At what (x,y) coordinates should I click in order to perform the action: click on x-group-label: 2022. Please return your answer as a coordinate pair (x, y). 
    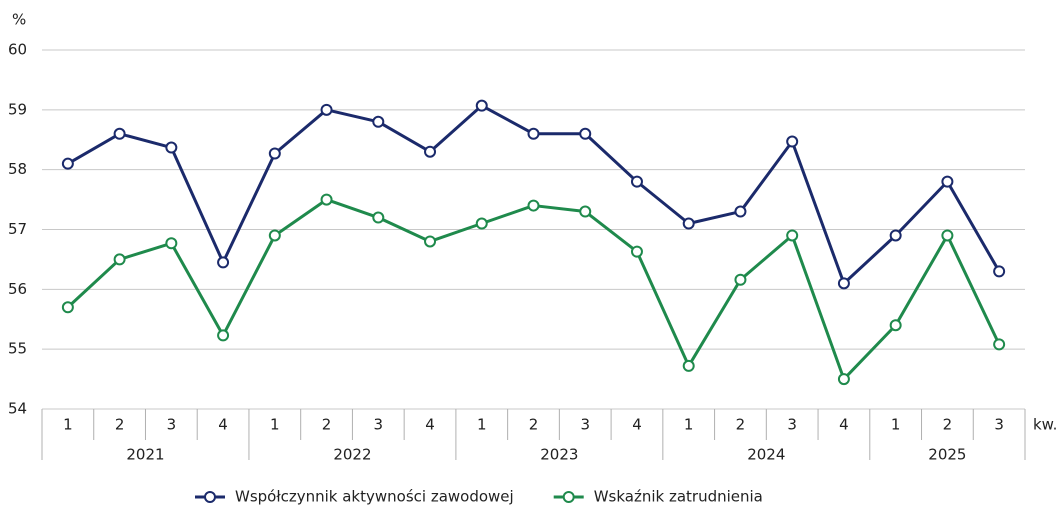
    Looking at the image, I should click on (352, 455).